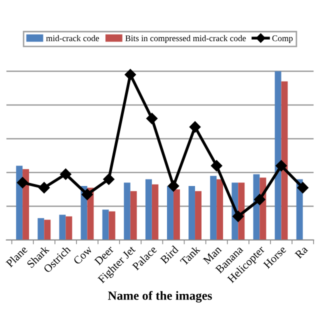  Describe the element at coordinates (82, 255) in the screenshot. I see `x-tick-label: Cow` at that location.